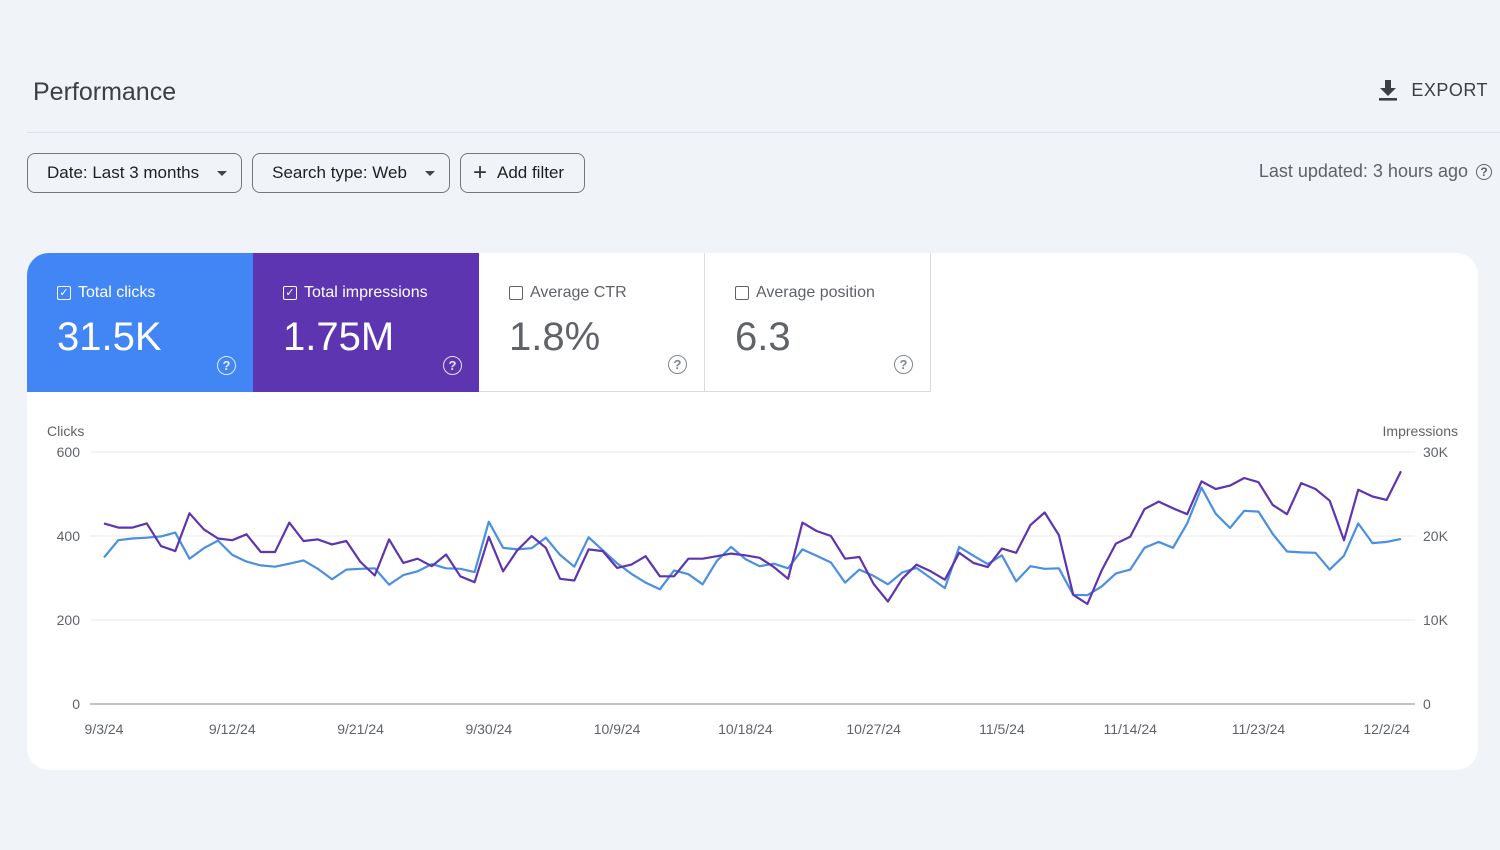 This screenshot has width=1500, height=850. I want to click on export-button: EXPORT, so click(1432, 90).